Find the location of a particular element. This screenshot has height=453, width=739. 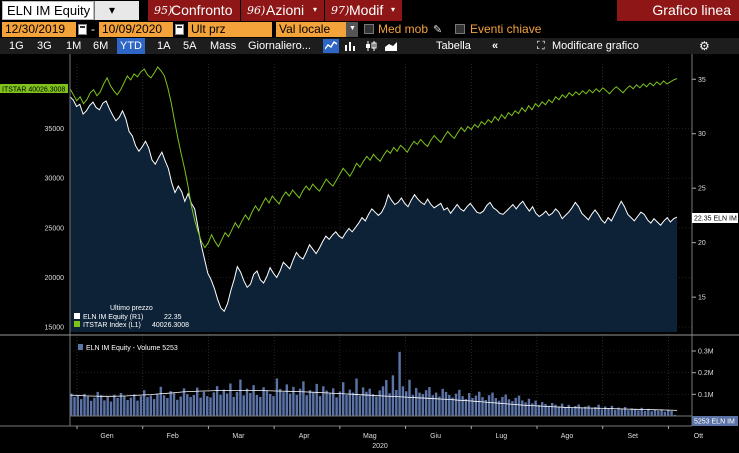

period-ytd-button: YTD is located at coordinates (131, 46).